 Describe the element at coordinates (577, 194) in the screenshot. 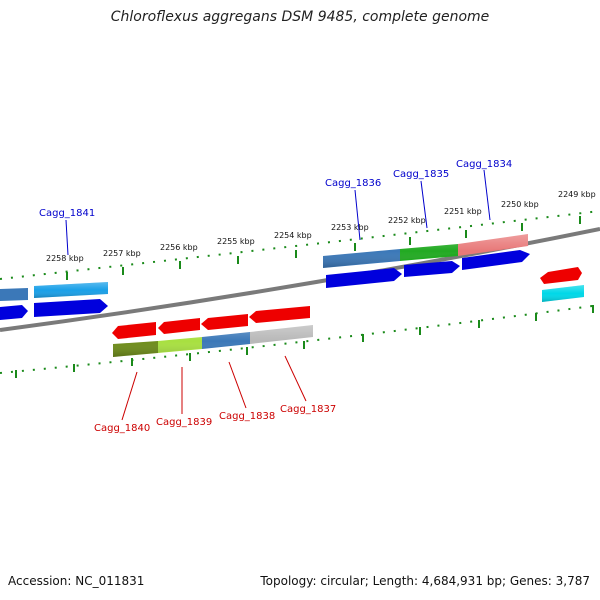

I see `tick-label: 2249 kbp` at that location.